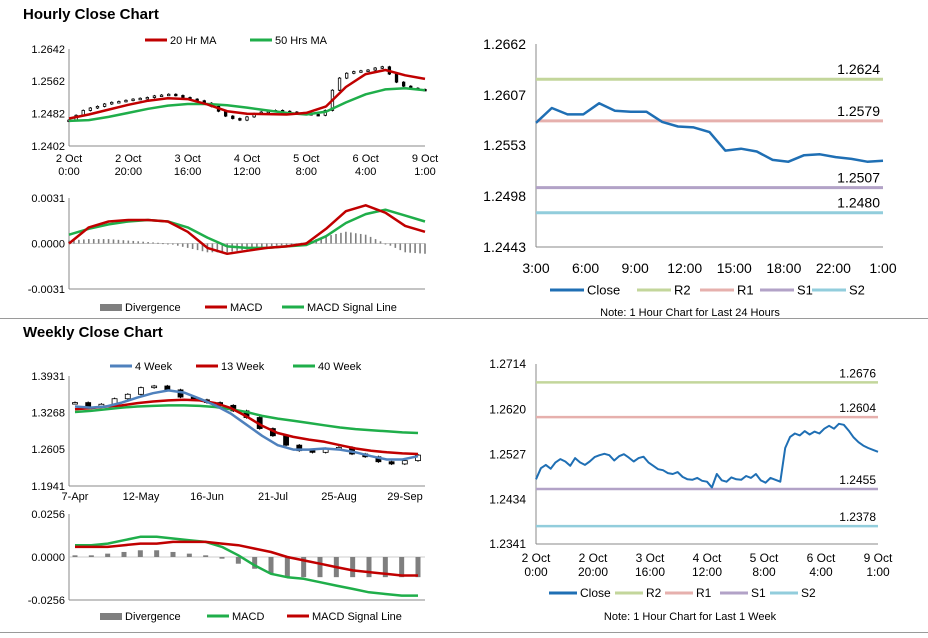  I want to click on hourly-macd-divergence-legend-label: Divergence, so click(153, 308).